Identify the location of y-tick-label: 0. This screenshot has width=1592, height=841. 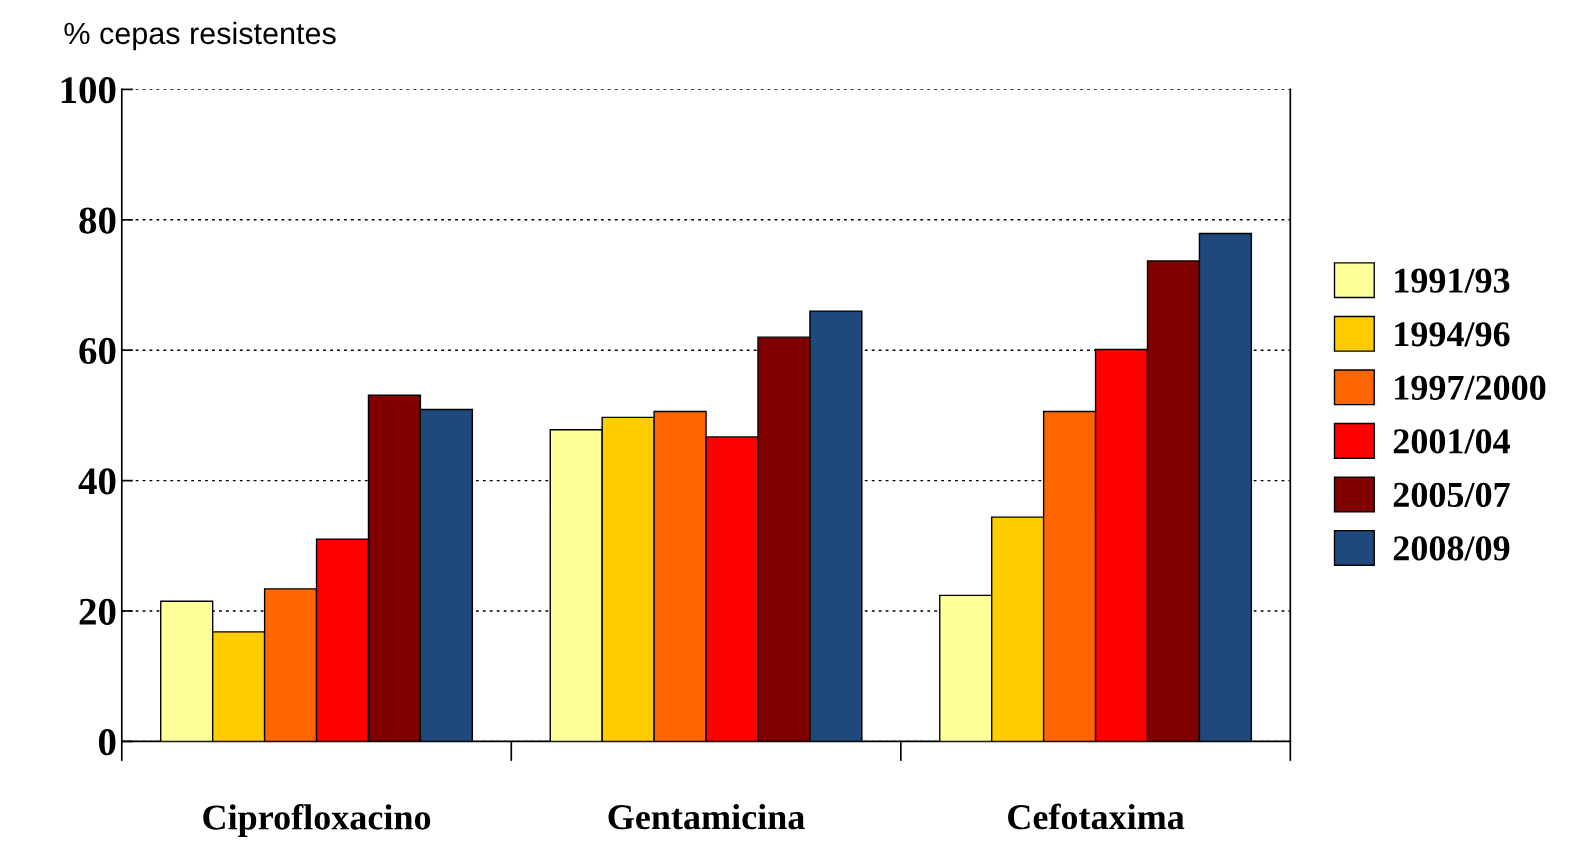
(107, 742).